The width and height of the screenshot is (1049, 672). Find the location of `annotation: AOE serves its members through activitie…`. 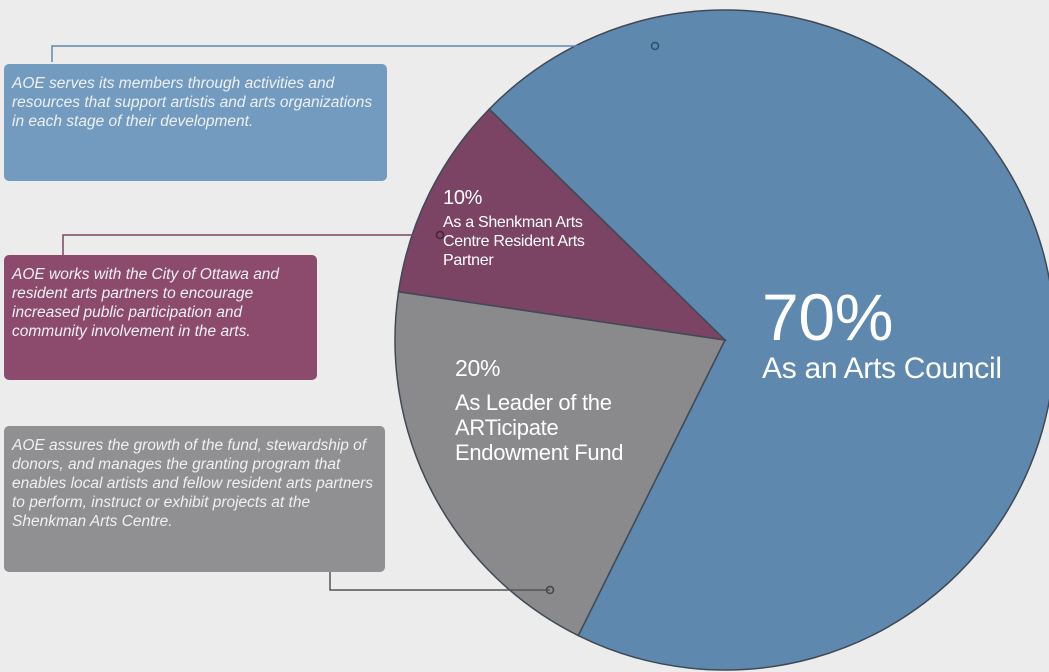

annotation: AOE serves its members through activitie… is located at coordinates (195, 122).